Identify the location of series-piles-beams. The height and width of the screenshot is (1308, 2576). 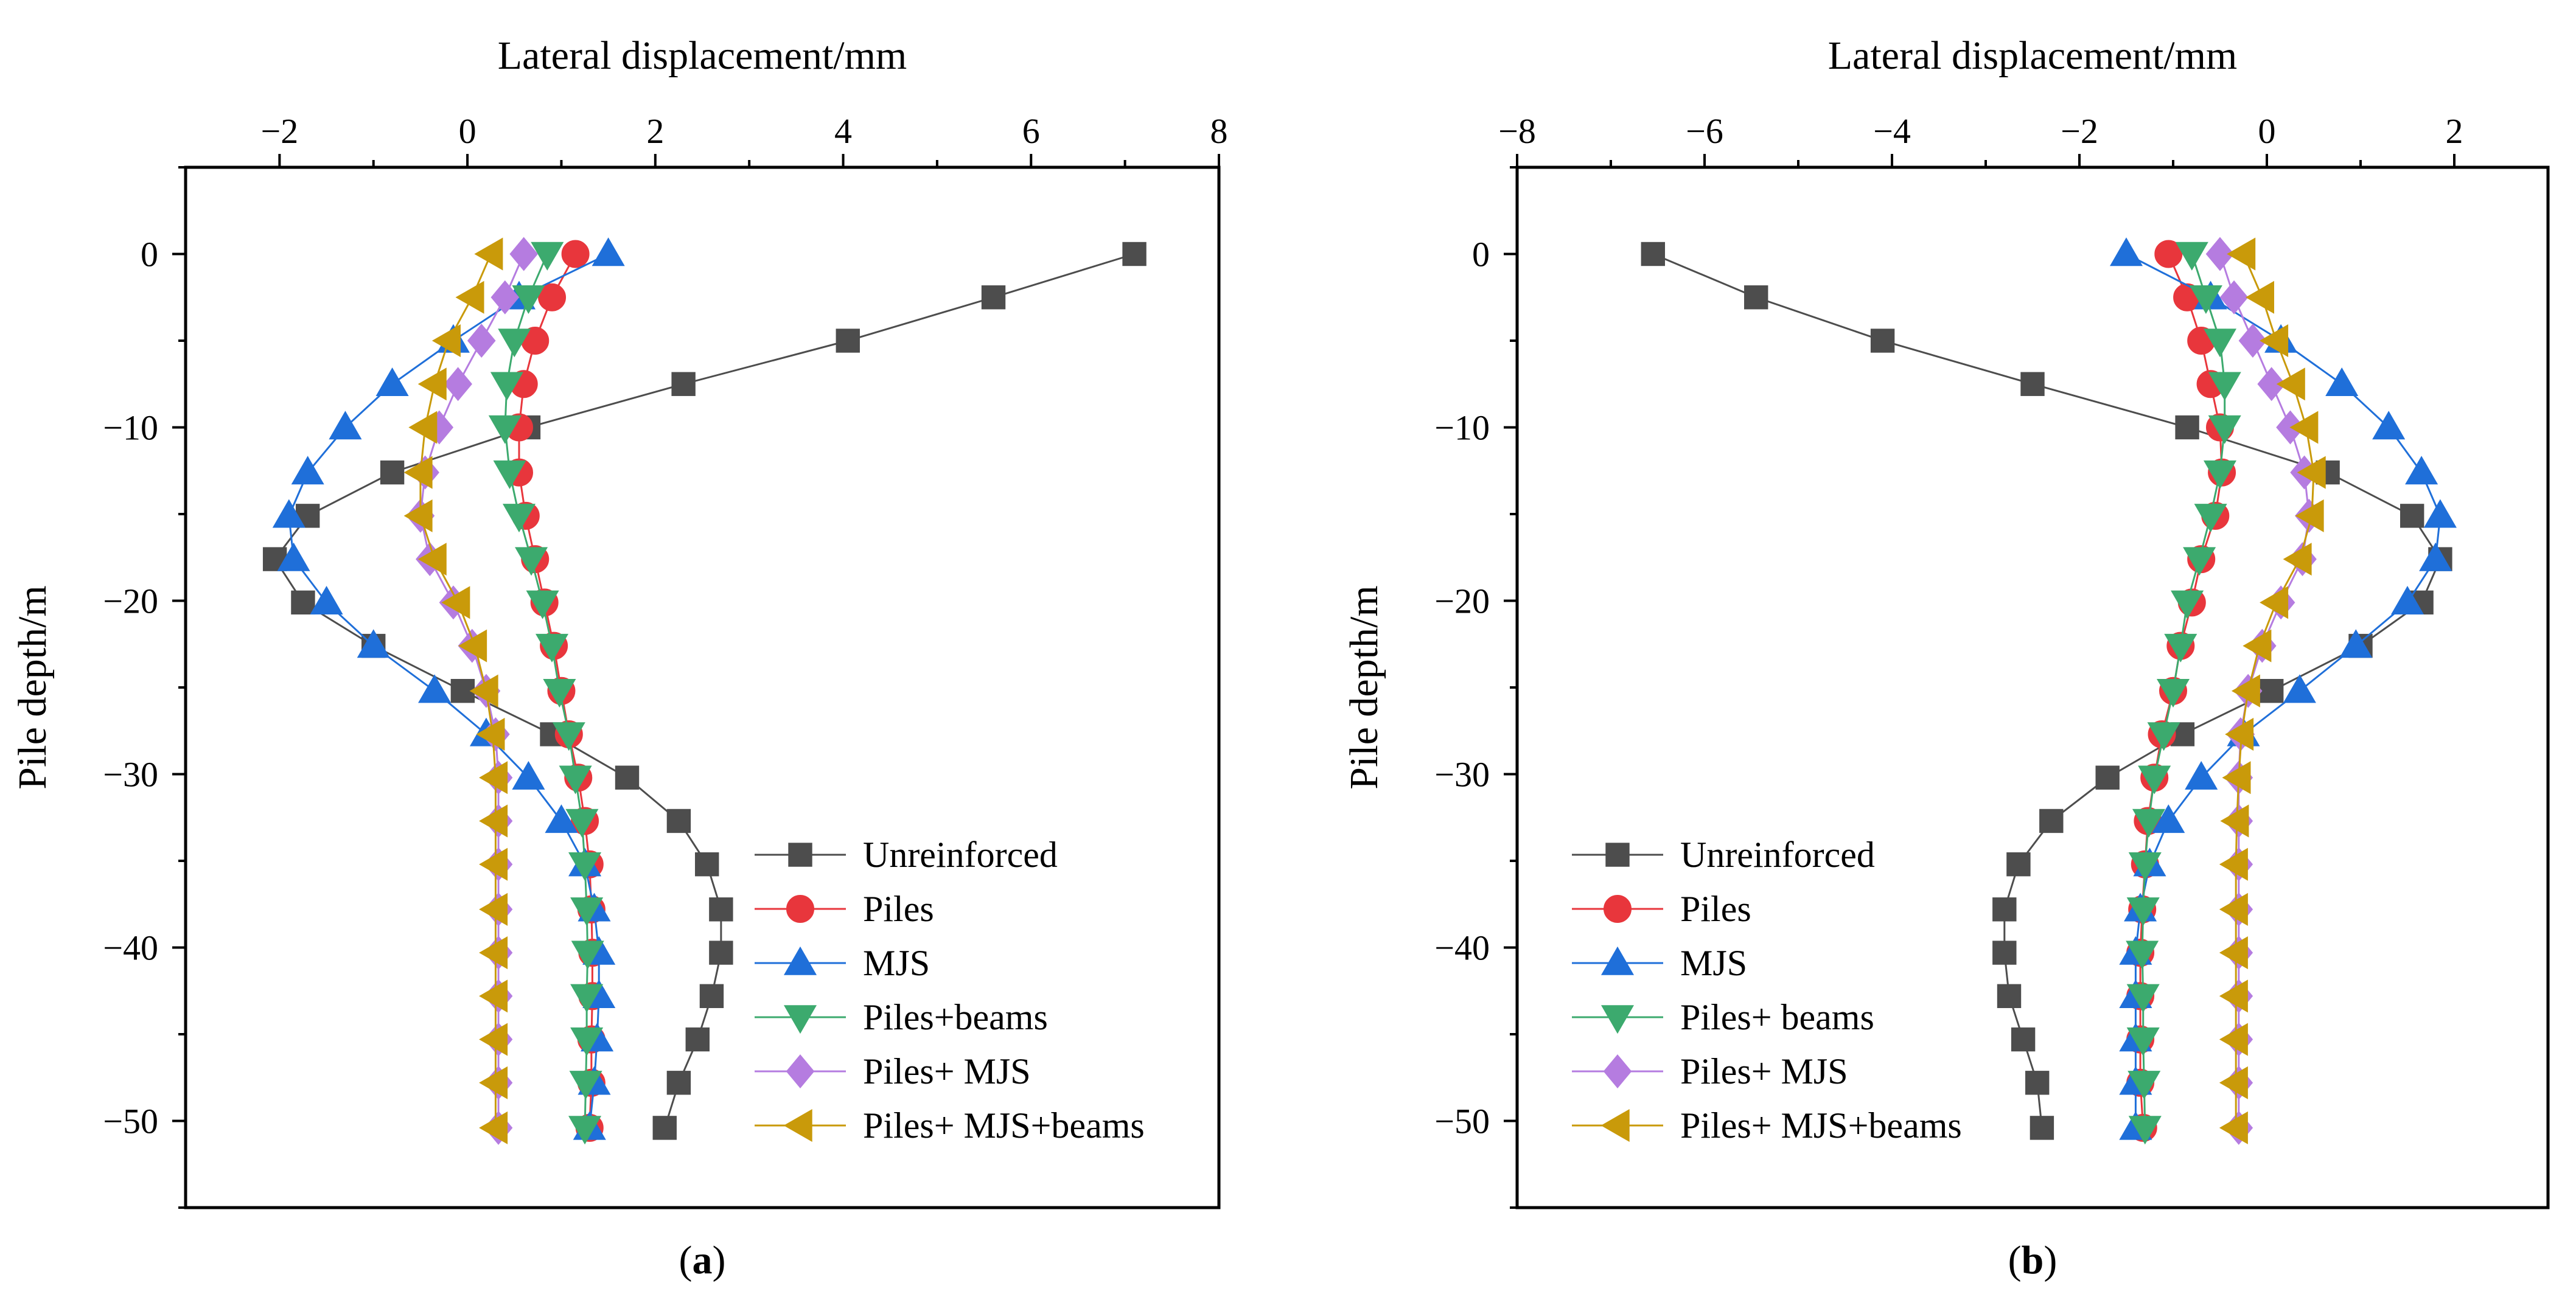
(546, 694).